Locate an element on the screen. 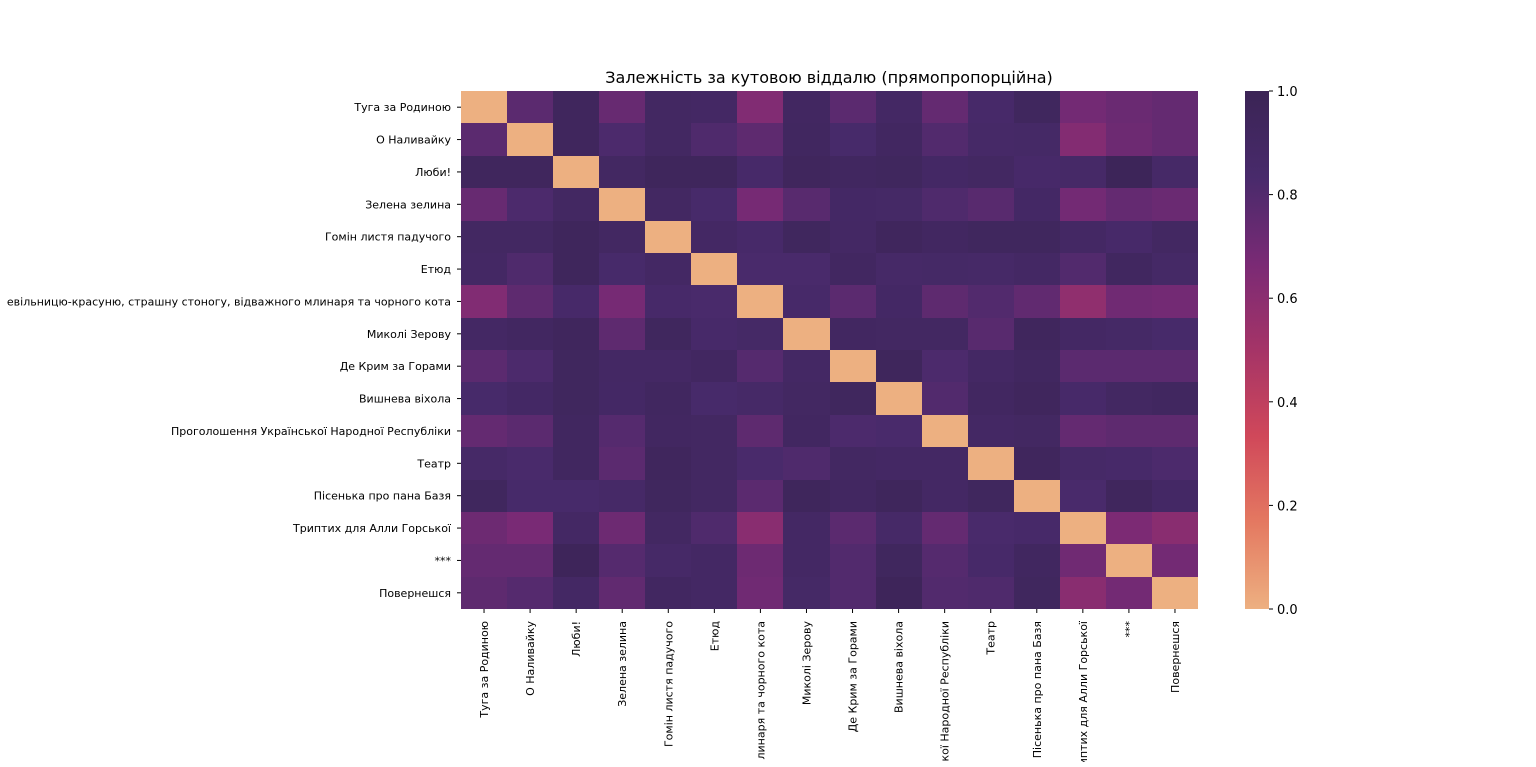 The height and width of the screenshot is (767, 1536). x-tick-label: Миколі Зерову is located at coordinates (806, 663).